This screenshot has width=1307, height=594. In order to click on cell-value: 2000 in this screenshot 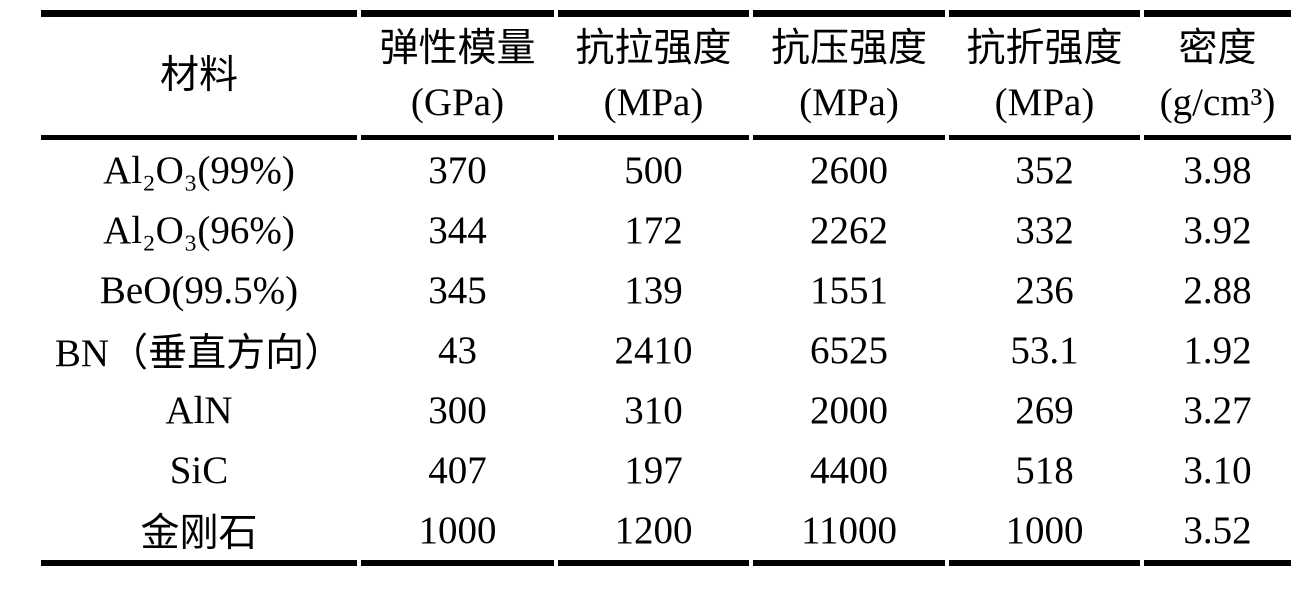, I will do `click(849, 410)`.